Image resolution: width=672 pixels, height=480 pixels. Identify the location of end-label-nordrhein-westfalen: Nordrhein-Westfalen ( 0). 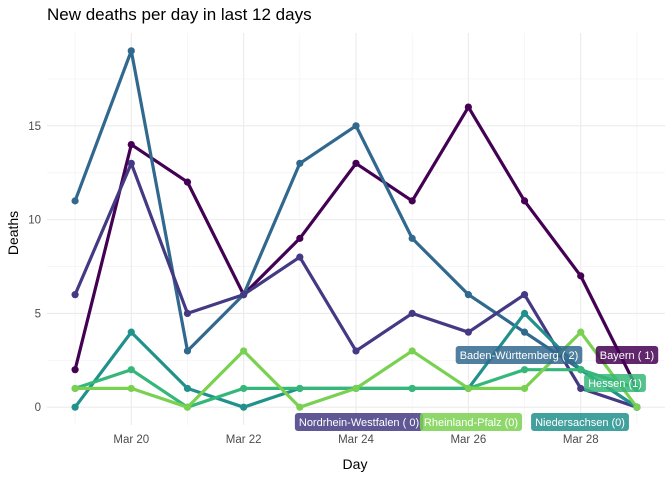
(359, 422).